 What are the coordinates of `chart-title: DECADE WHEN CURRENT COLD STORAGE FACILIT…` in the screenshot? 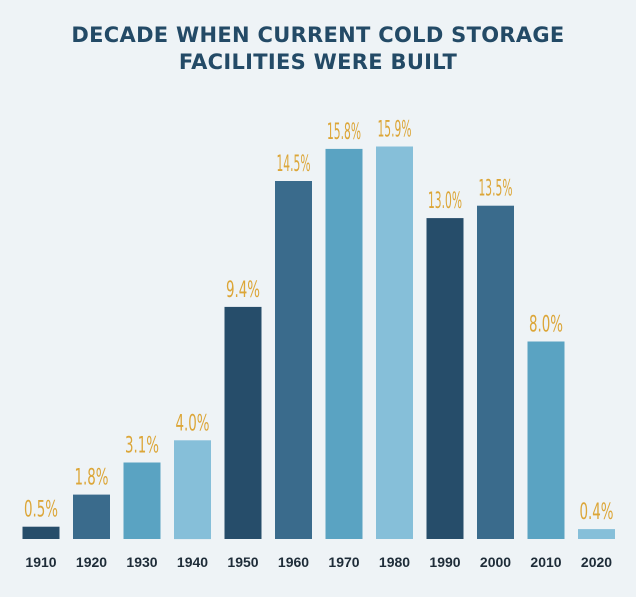 It's located at (318, 49).